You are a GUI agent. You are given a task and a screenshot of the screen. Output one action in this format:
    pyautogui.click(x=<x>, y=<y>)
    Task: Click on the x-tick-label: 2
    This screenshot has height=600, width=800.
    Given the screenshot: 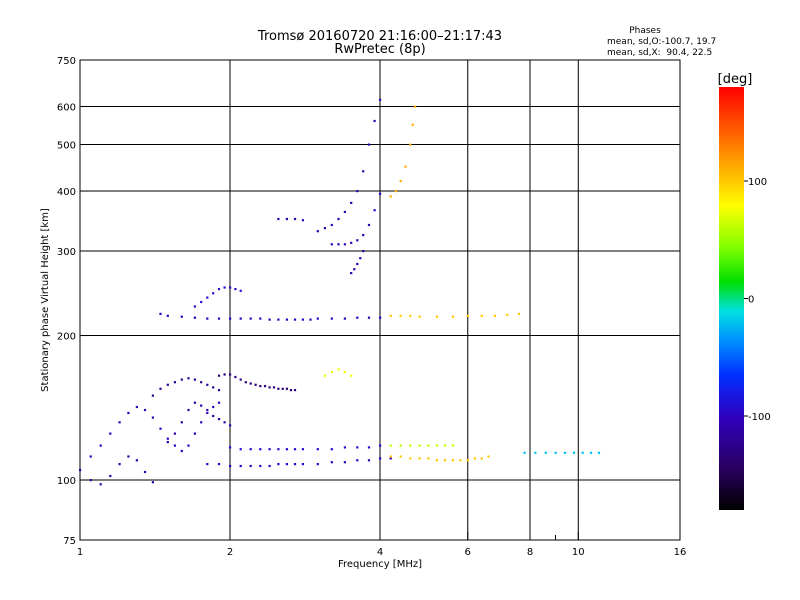 What is the action you would take?
    pyautogui.click(x=230, y=552)
    